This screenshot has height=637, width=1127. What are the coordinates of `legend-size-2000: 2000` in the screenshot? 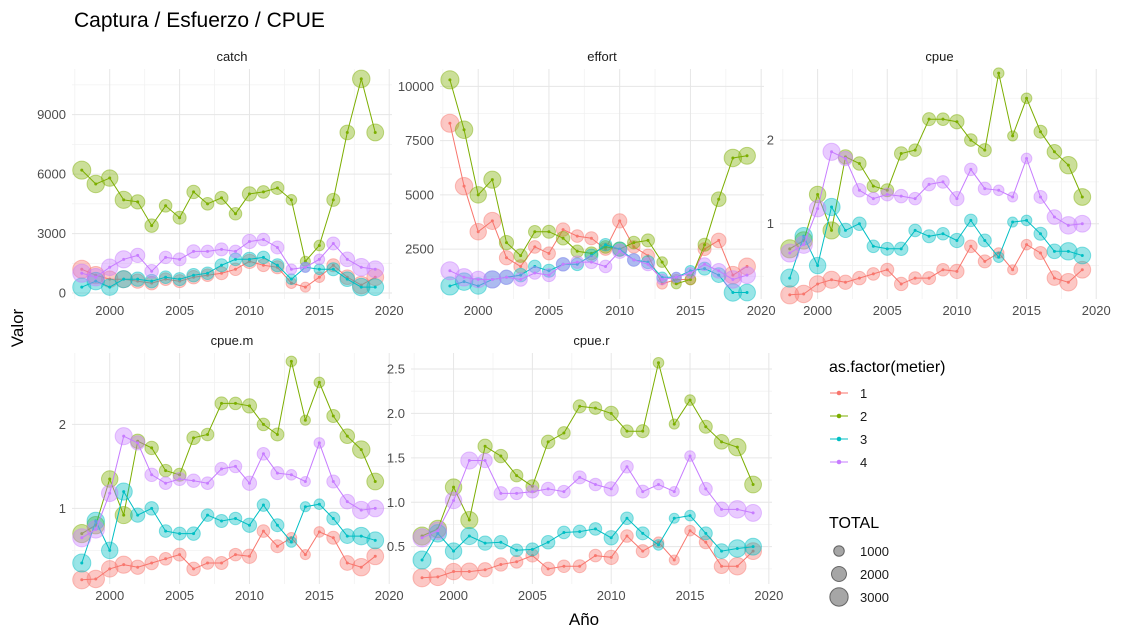 It's located at (859, 574).